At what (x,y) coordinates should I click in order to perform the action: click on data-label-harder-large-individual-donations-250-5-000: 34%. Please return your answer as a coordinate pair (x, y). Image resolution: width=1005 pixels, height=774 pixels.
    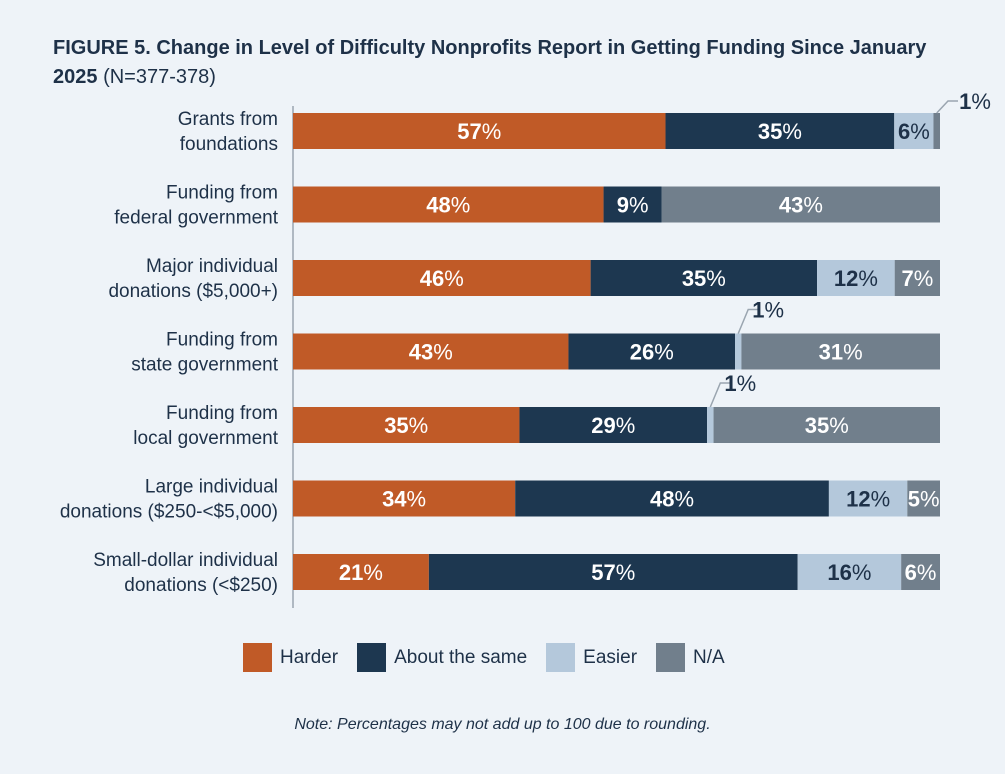
    Looking at the image, I should click on (404, 498).